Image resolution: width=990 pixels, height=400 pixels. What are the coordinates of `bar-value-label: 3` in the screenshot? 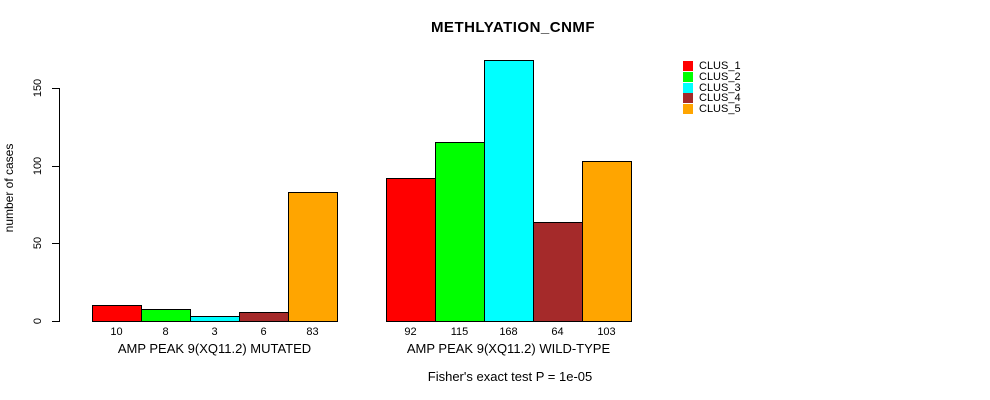 It's located at (214, 332).